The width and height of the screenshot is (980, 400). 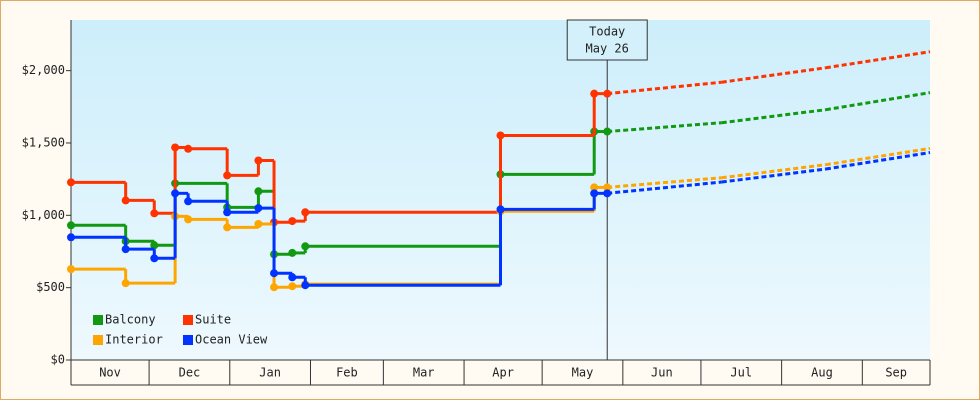 What do you see at coordinates (424, 373) in the screenshot?
I see `x-tick-label: Mar` at bounding box center [424, 373].